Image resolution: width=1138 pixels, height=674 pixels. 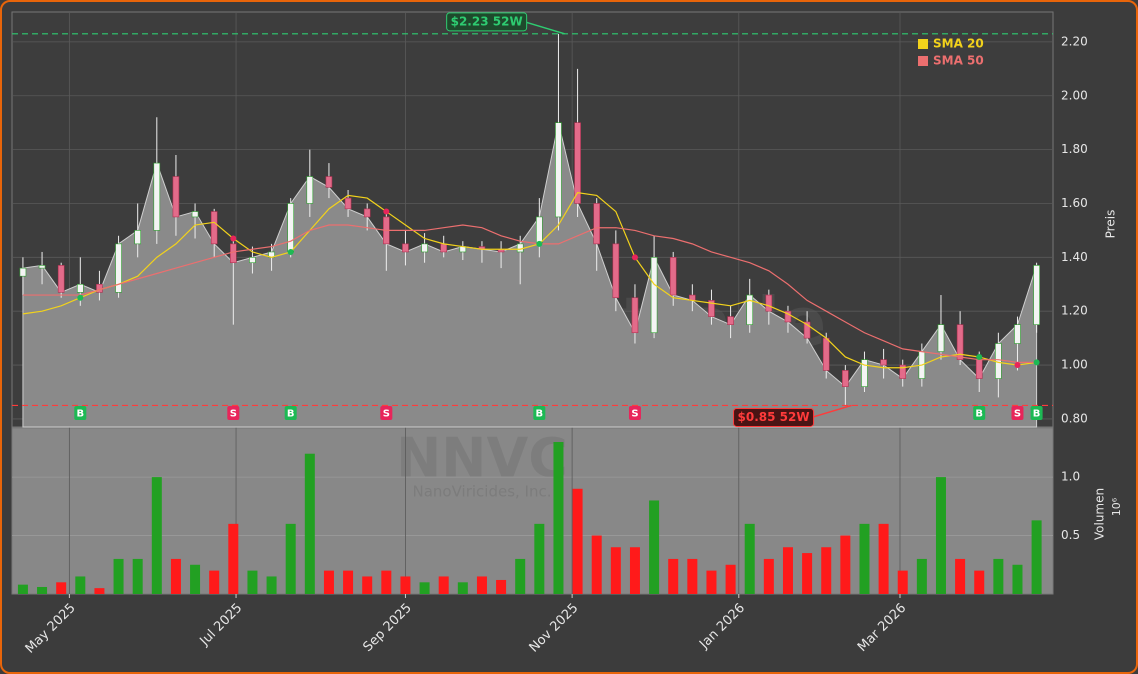 I want to click on annotation-label: $2.23 52W, so click(x=487, y=21).